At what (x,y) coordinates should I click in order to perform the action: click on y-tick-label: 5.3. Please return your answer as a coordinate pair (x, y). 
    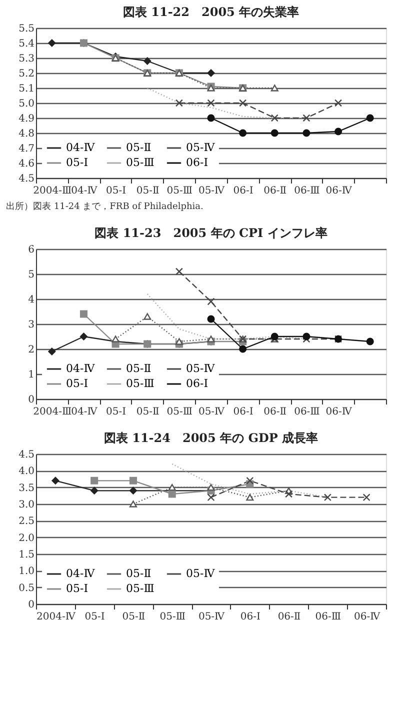
    Looking at the image, I should click on (26, 59).